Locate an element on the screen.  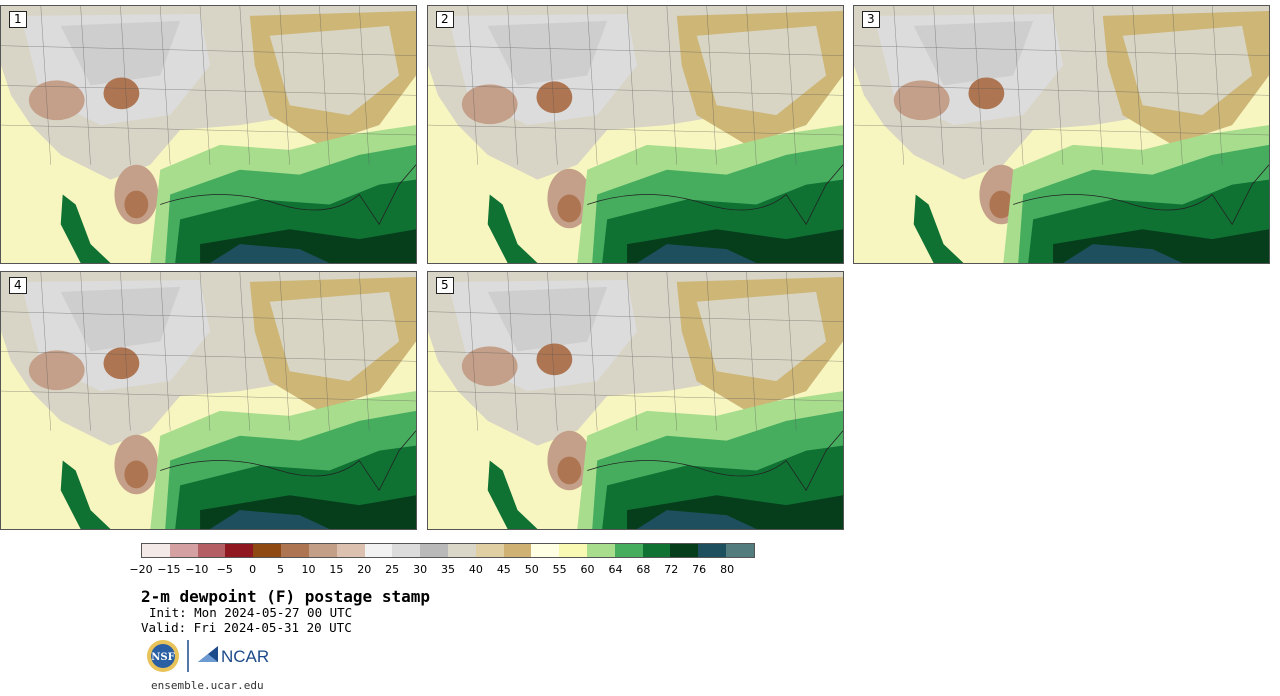
stamp-number: 2 is located at coordinates (445, 19).